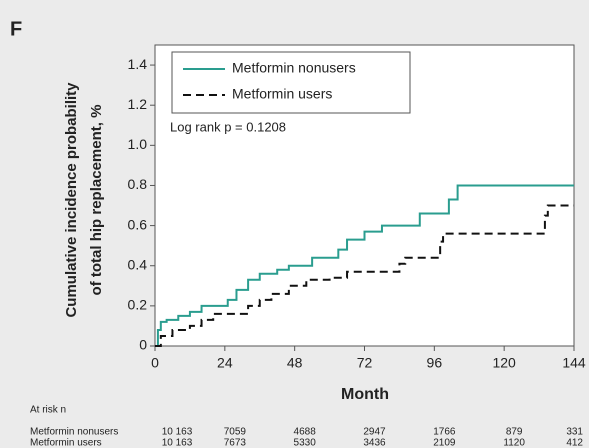 The image size is (589, 448). What do you see at coordinates (96, 200) in the screenshot?
I see `y-axis-label: of total hip replacement, %` at bounding box center [96, 200].